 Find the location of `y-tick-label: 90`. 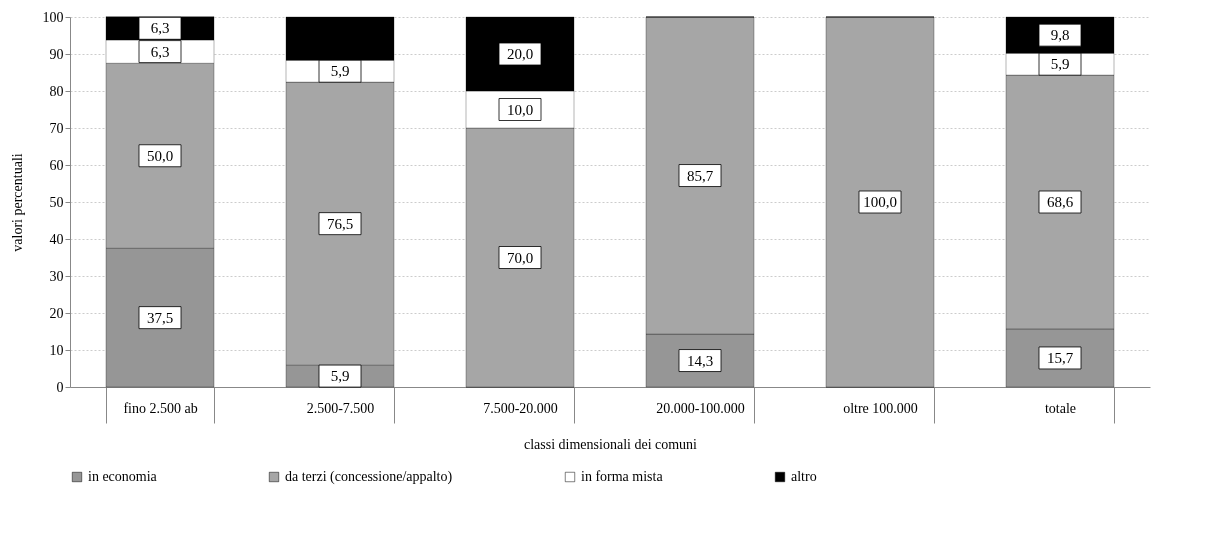

y-tick-label: 90 is located at coordinates (56, 54).